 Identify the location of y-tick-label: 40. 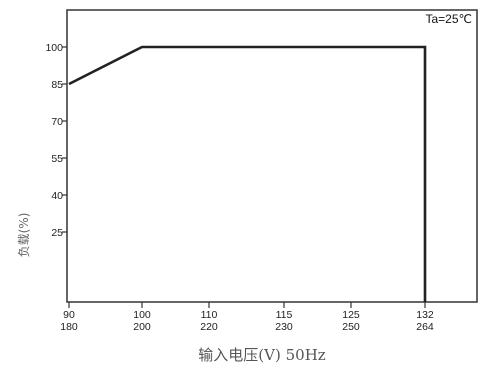
(57, 196).